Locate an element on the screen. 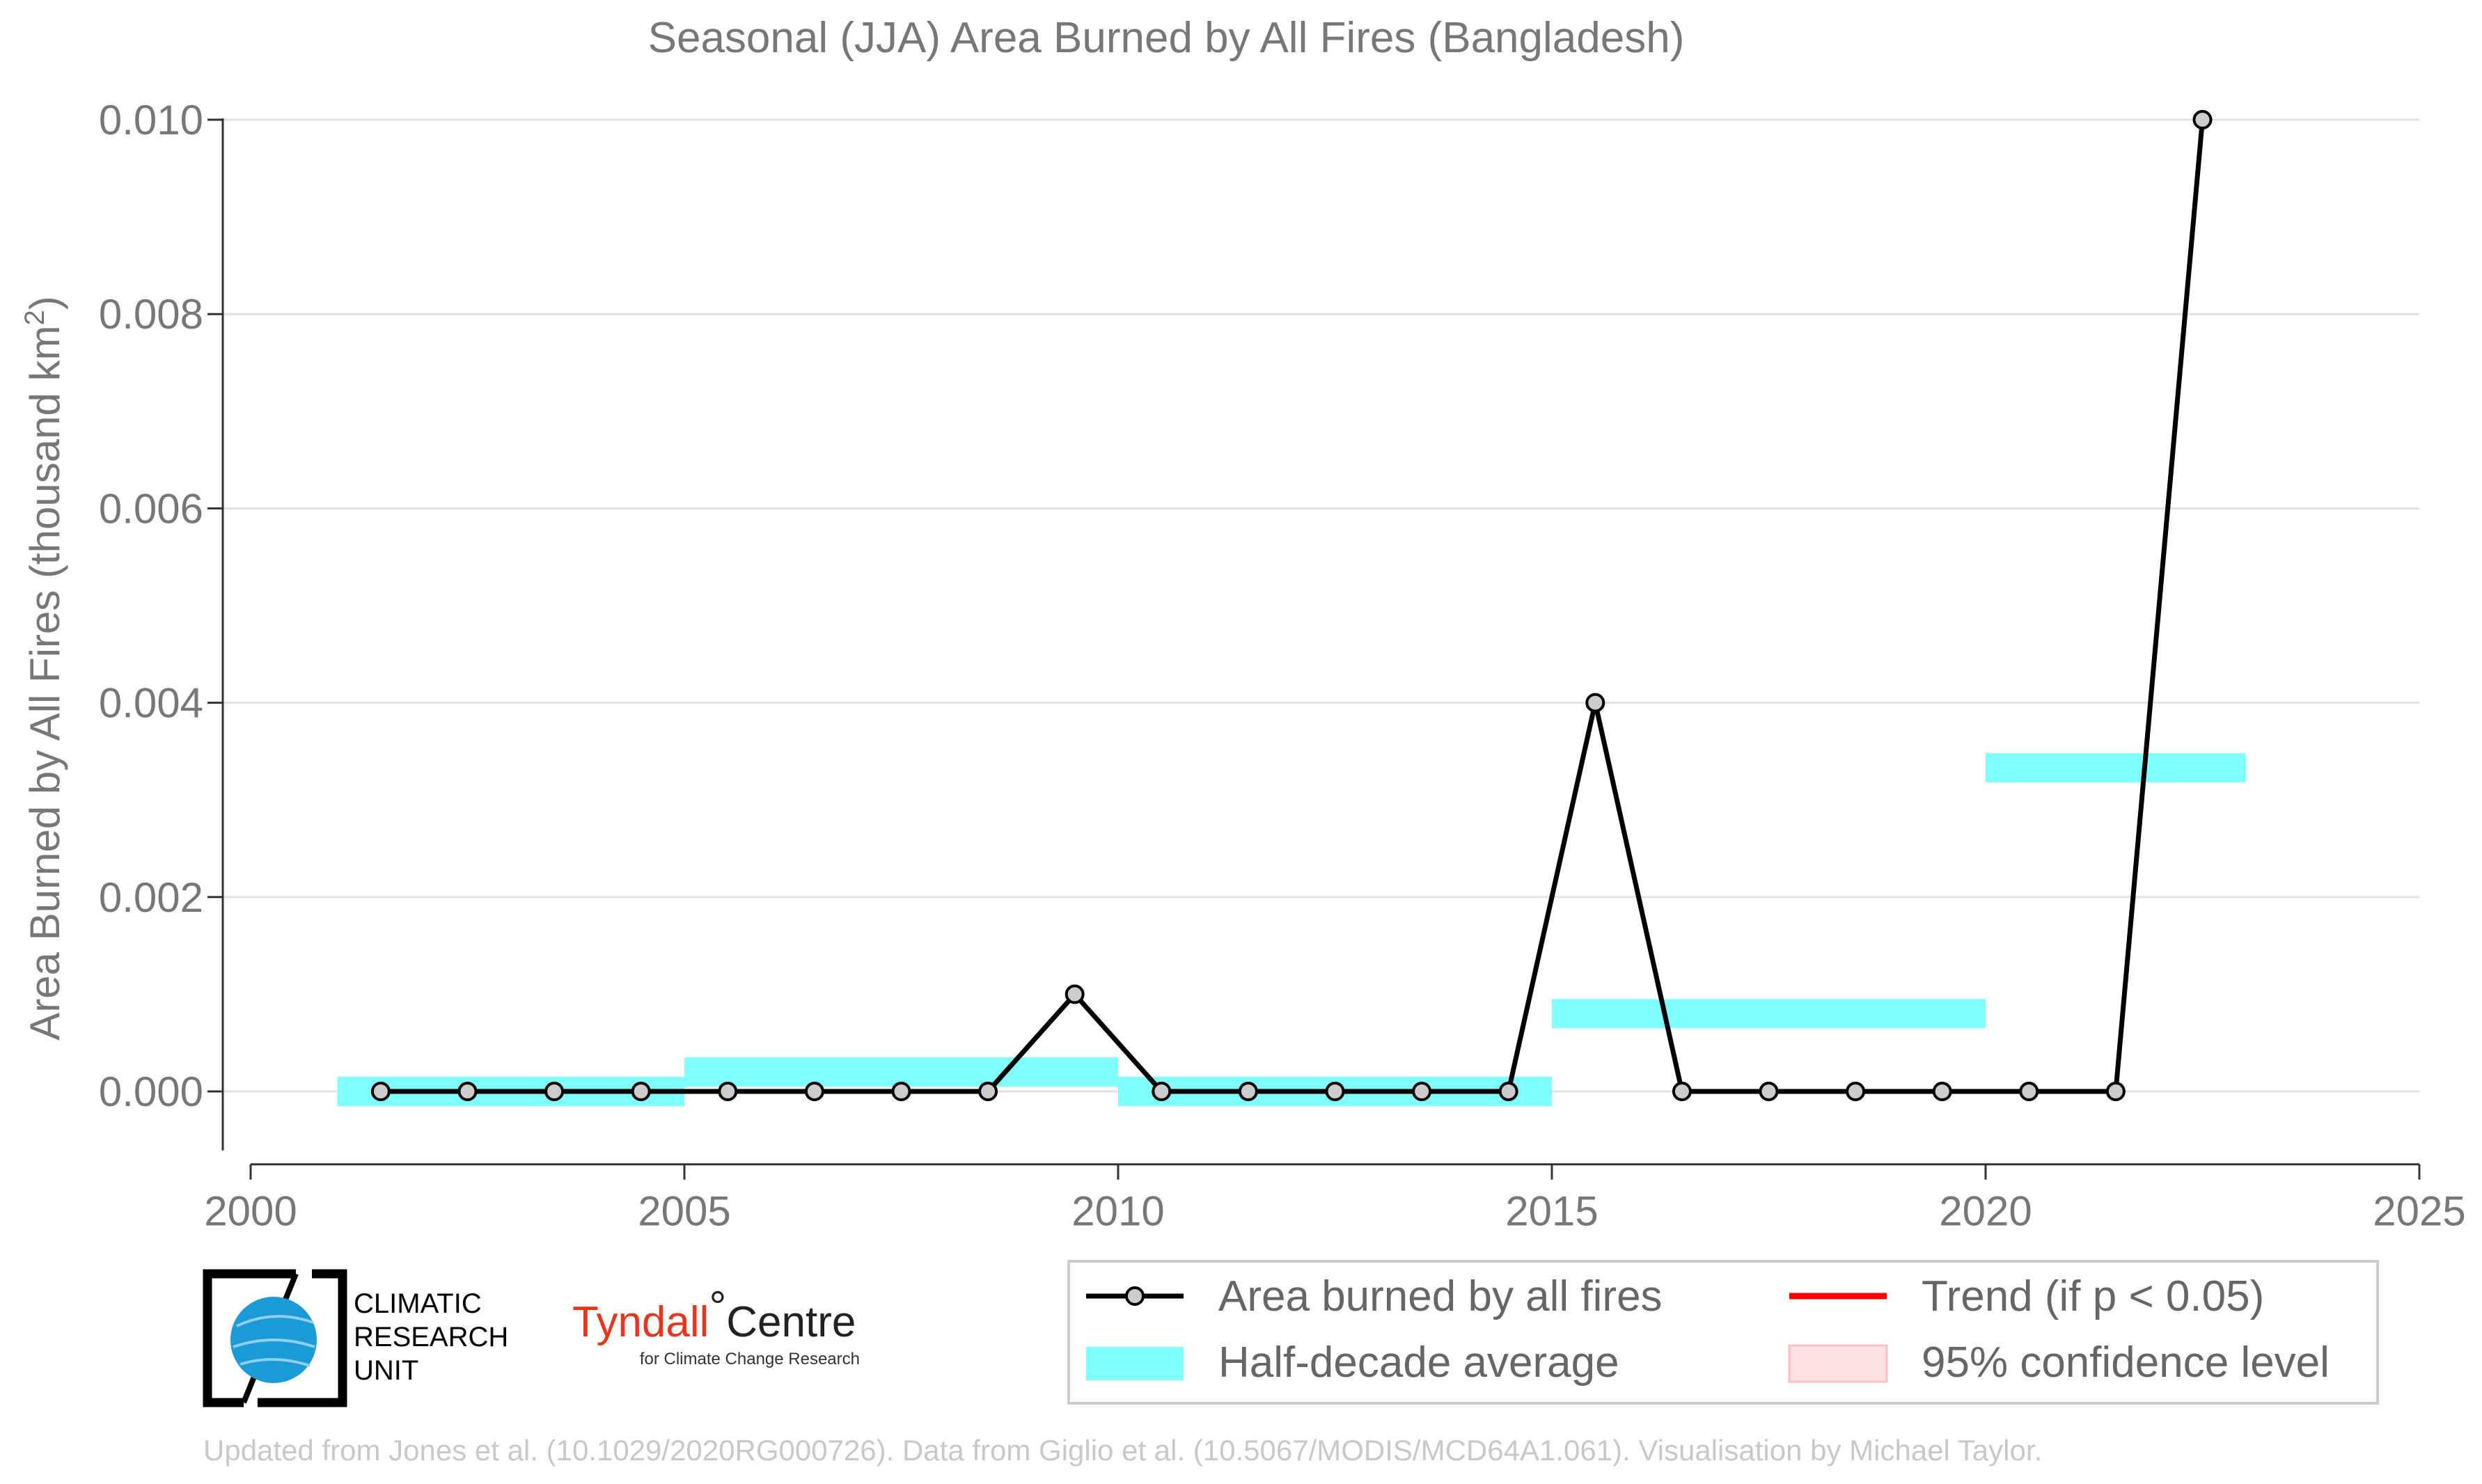 This screenshot has width=2482, height=1484. legend-marker-area-burned is located at coordinates (1135, 1296).